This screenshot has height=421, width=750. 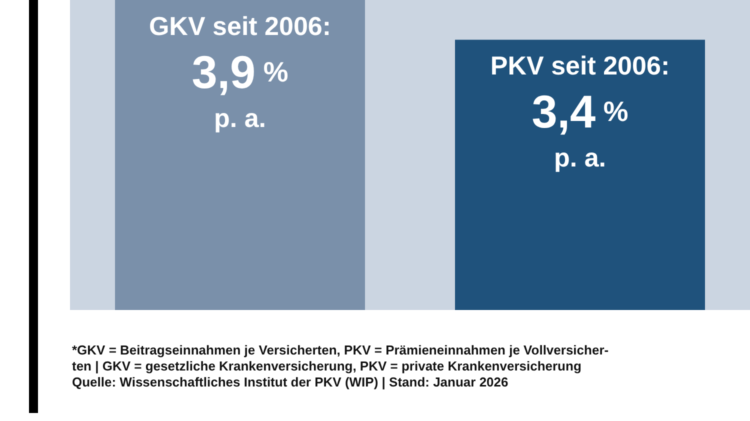 I want to click on source-note: Quelle: Wissenschaftliches Institut der PKV (WIP) | Stand: Januar 2026, so click(x=290, y=382).